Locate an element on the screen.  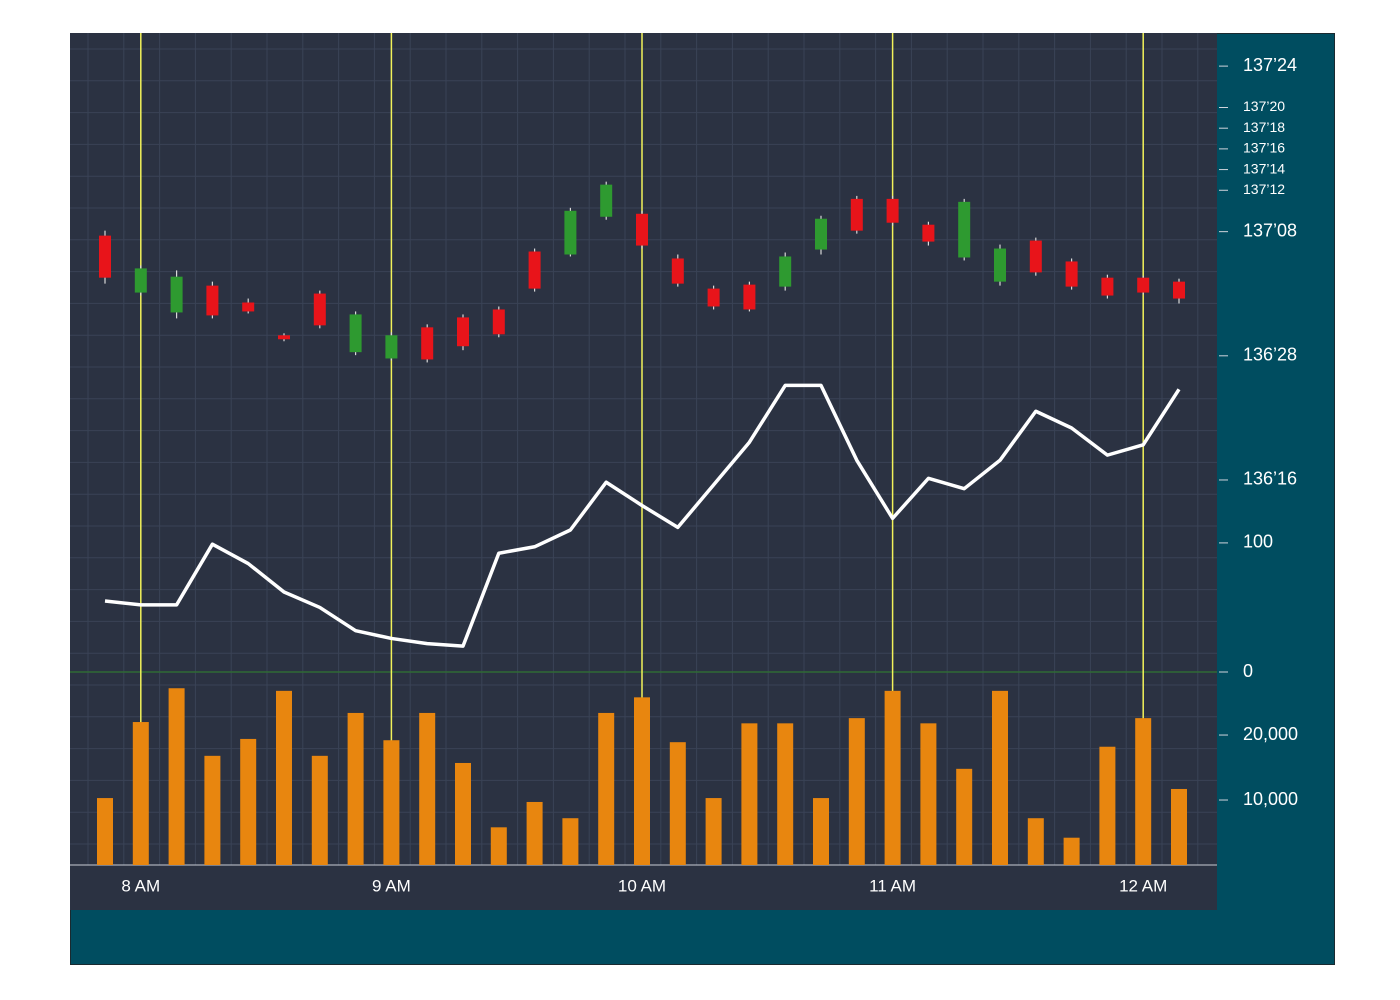
y-tick-label: 136’28 is located at coordinates (1270, 355).